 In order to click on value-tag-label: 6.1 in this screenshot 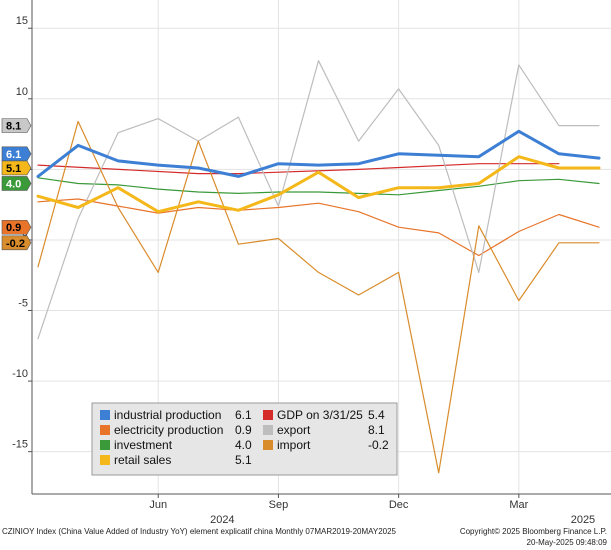, I will do `click(13, 155)`.